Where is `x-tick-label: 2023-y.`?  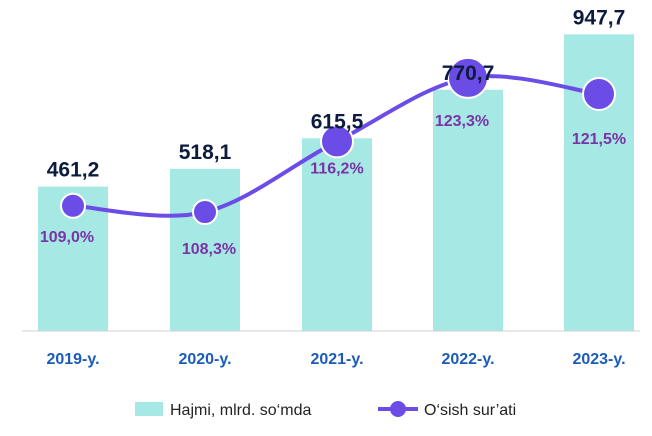
x-tick-label: 2023-y. is located at coordinates (598, 359).